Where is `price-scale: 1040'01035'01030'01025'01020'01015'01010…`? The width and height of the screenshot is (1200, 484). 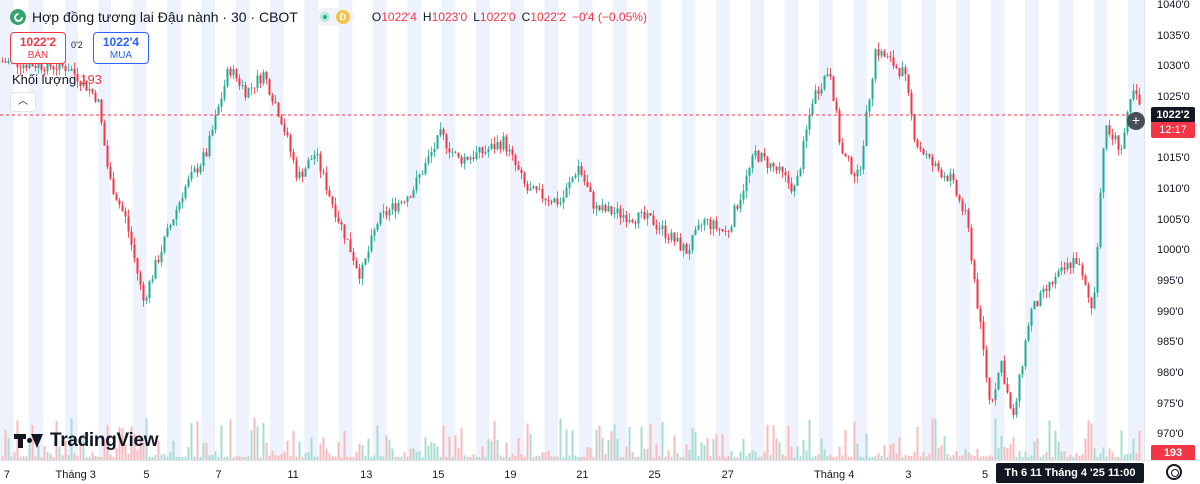 price-scale: 1040'01035'01030'01025'01020'01015'01010… is located at coordinates (1172, 230).